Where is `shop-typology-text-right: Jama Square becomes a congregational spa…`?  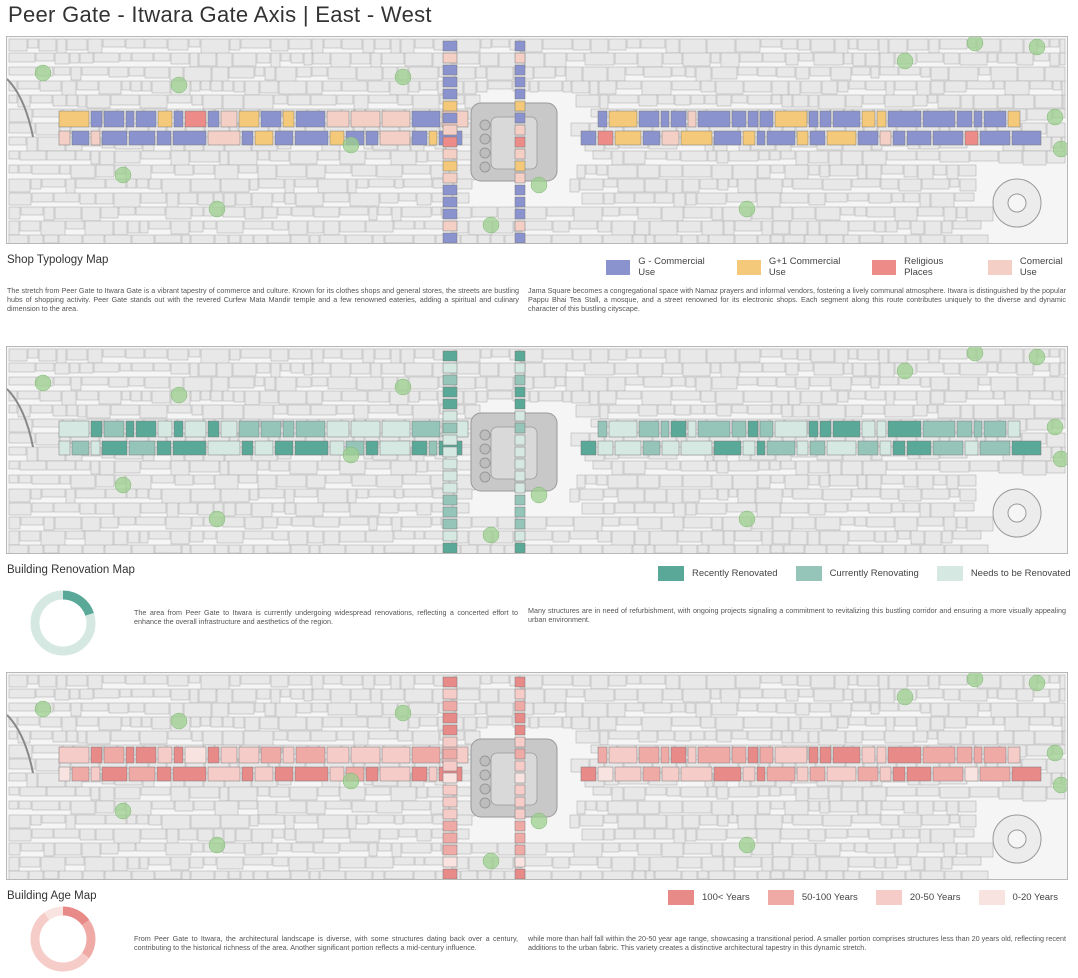 shop-typology-text-right: Jama Square becomes a congregational spa… is located at coordinates (797, 299).